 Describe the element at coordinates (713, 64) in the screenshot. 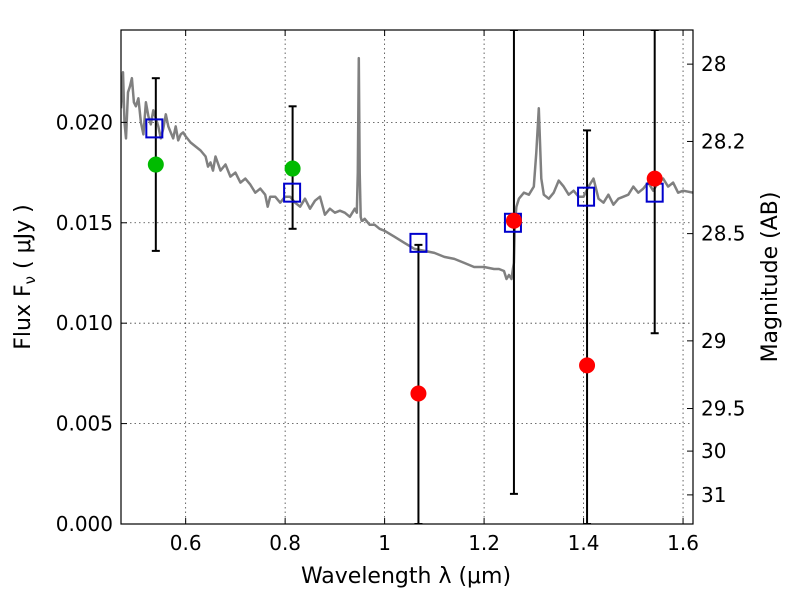

I see `right-tick-label: 28` at that location.